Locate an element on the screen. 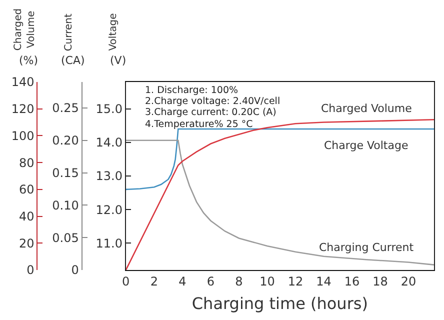  x-tick-label: 10 is located at coordinates (267, 281).